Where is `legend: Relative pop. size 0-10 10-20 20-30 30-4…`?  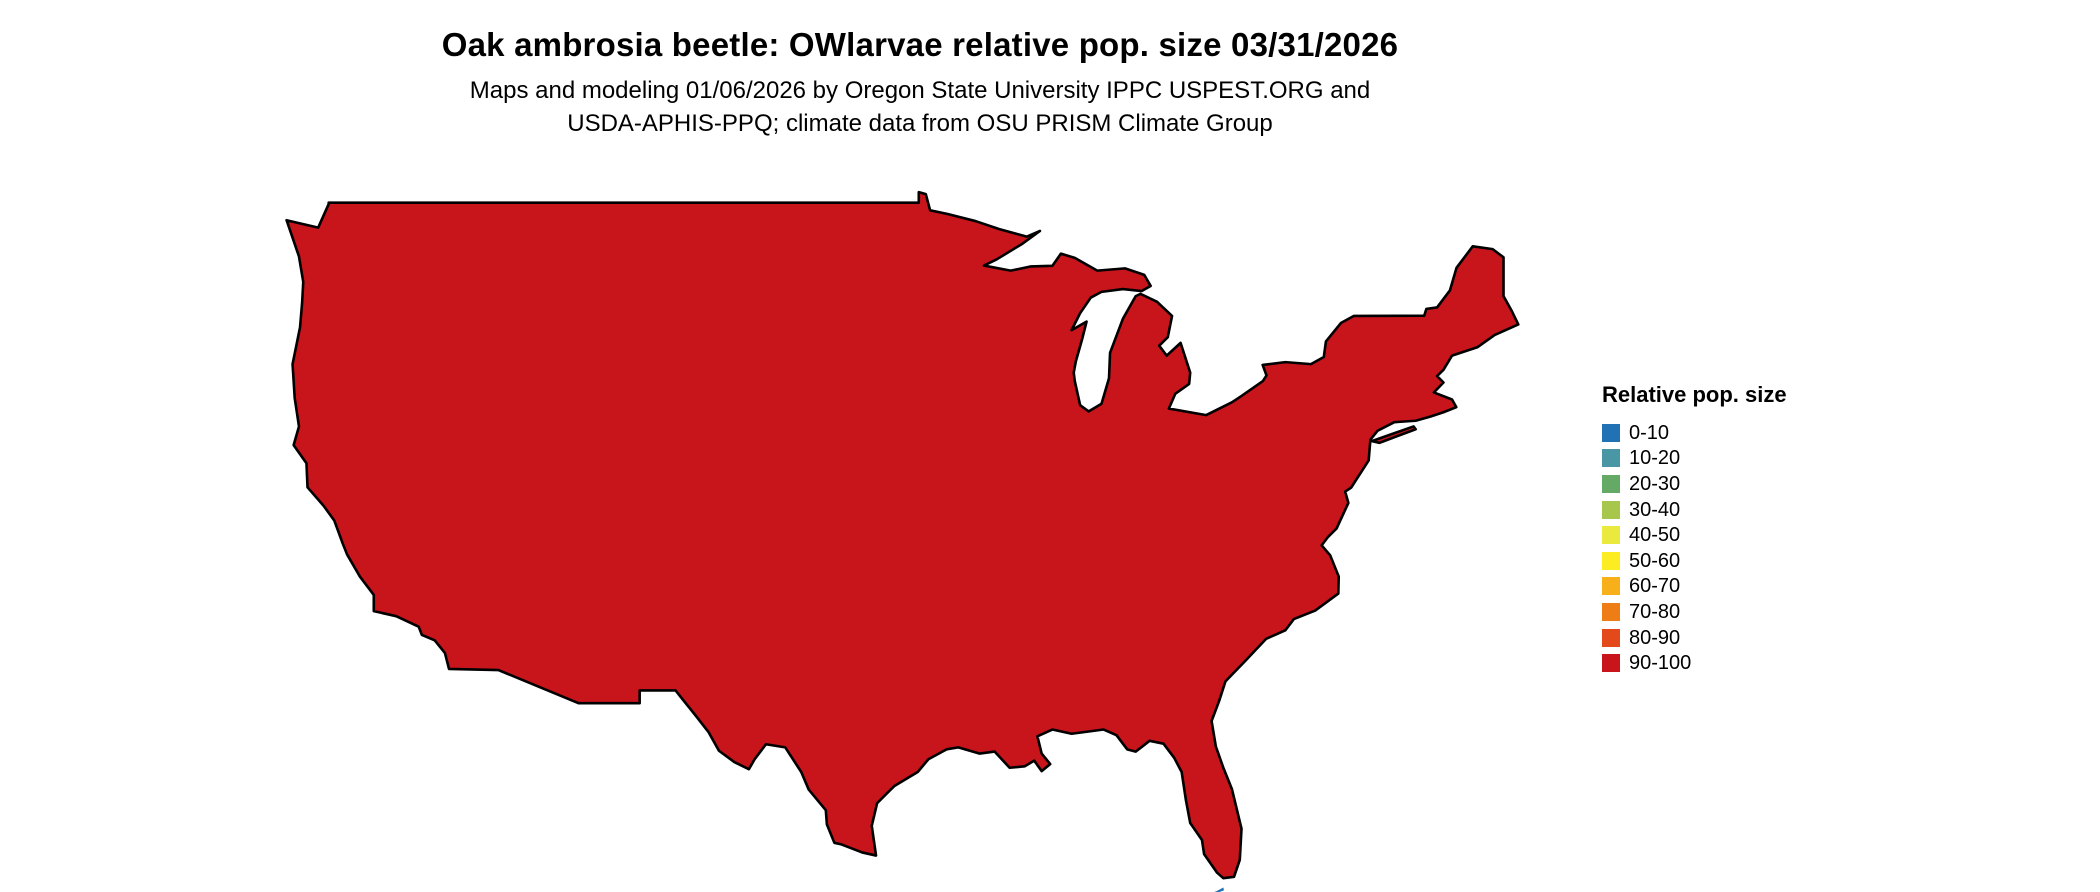 legend: Relative pop. size 0-10 10-20 20-30 30-4… is located at coordinates (1694, 529).